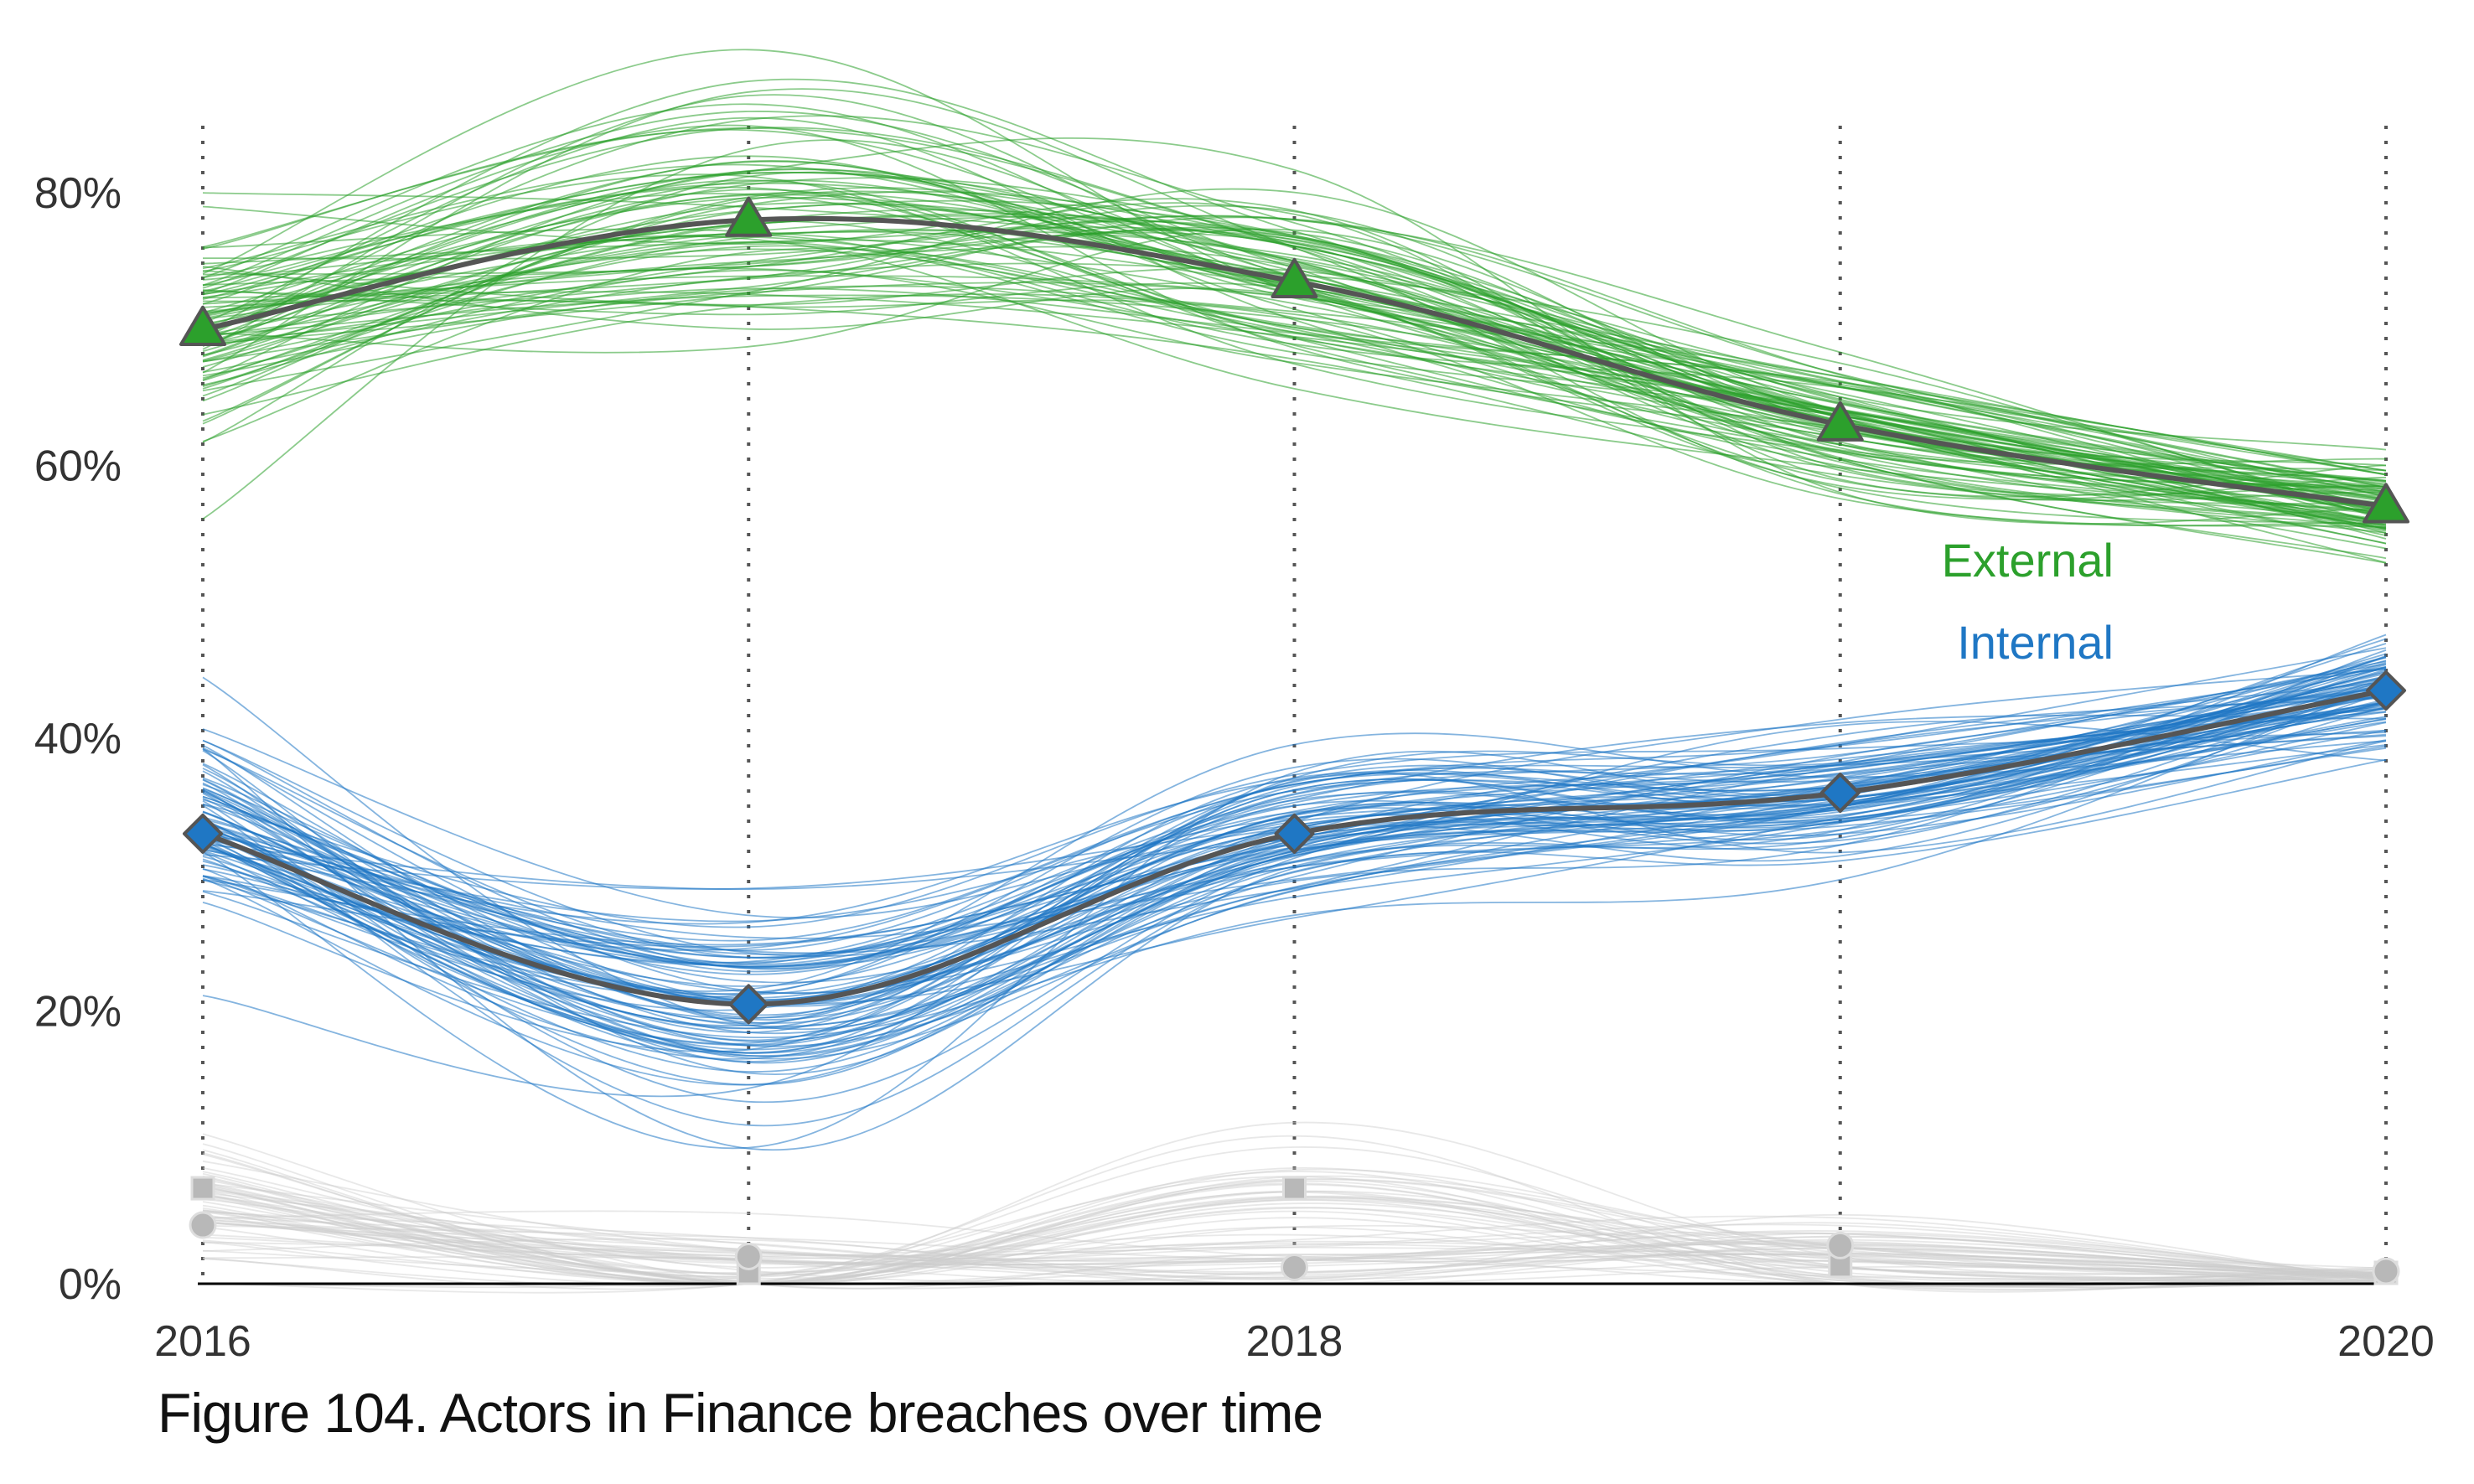  I want to click on x-tick-label: 2016, so click(202, 1341).